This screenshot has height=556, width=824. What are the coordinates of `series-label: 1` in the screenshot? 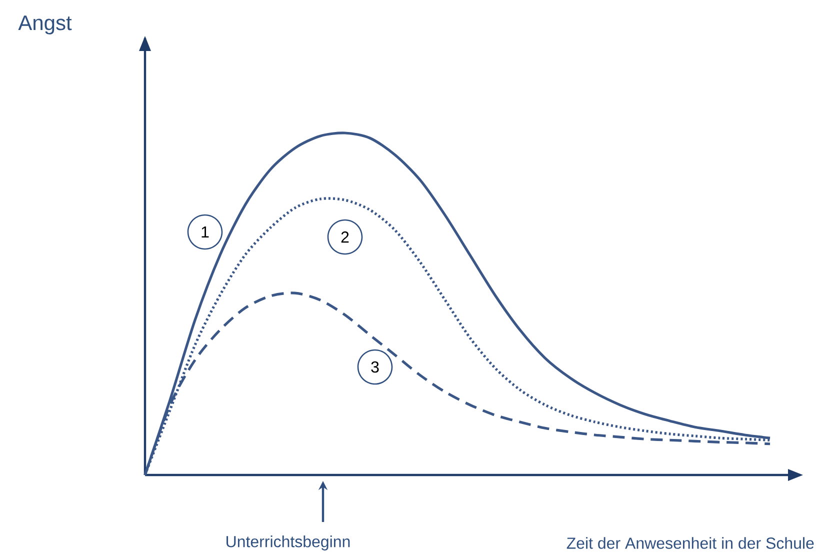 It's located at (205, 232).